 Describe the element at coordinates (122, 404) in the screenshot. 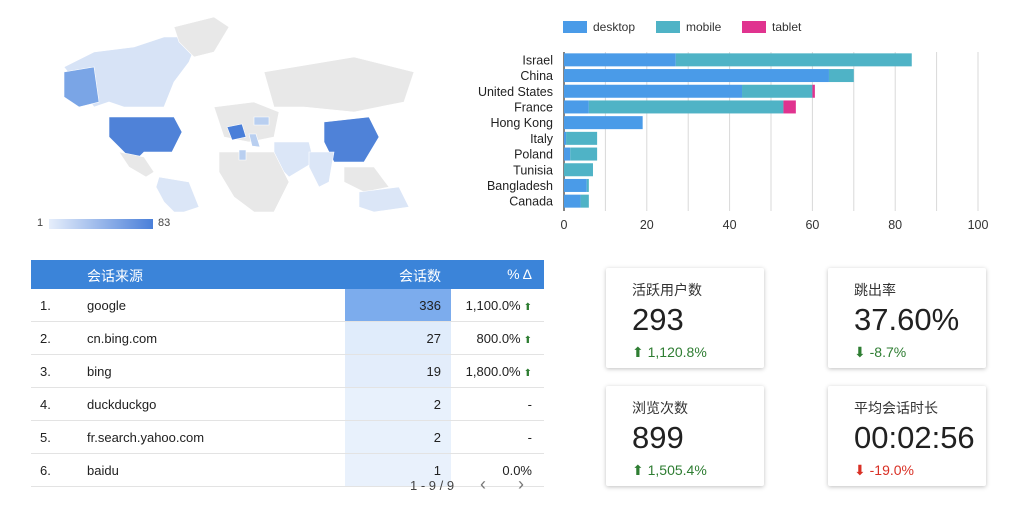

I see `row-source: duckduckgo` at that location.